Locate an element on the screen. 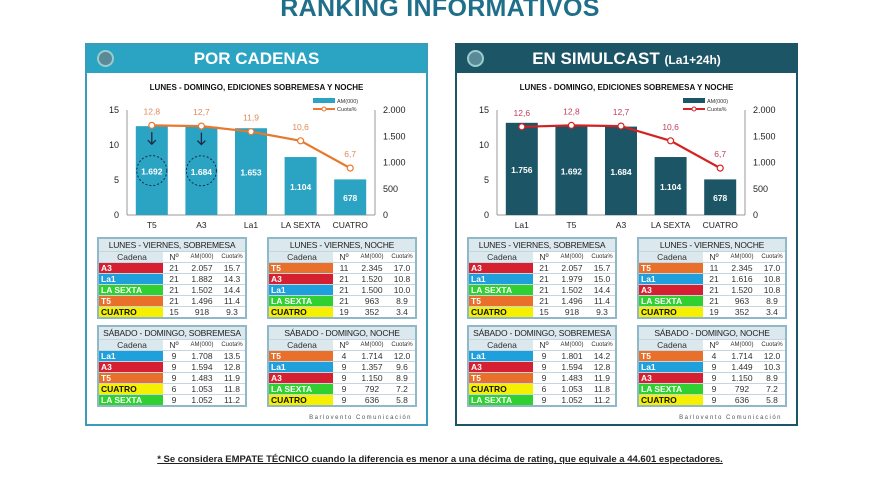  legend-line-label: Cuota% is located at coordinates (347, 110).